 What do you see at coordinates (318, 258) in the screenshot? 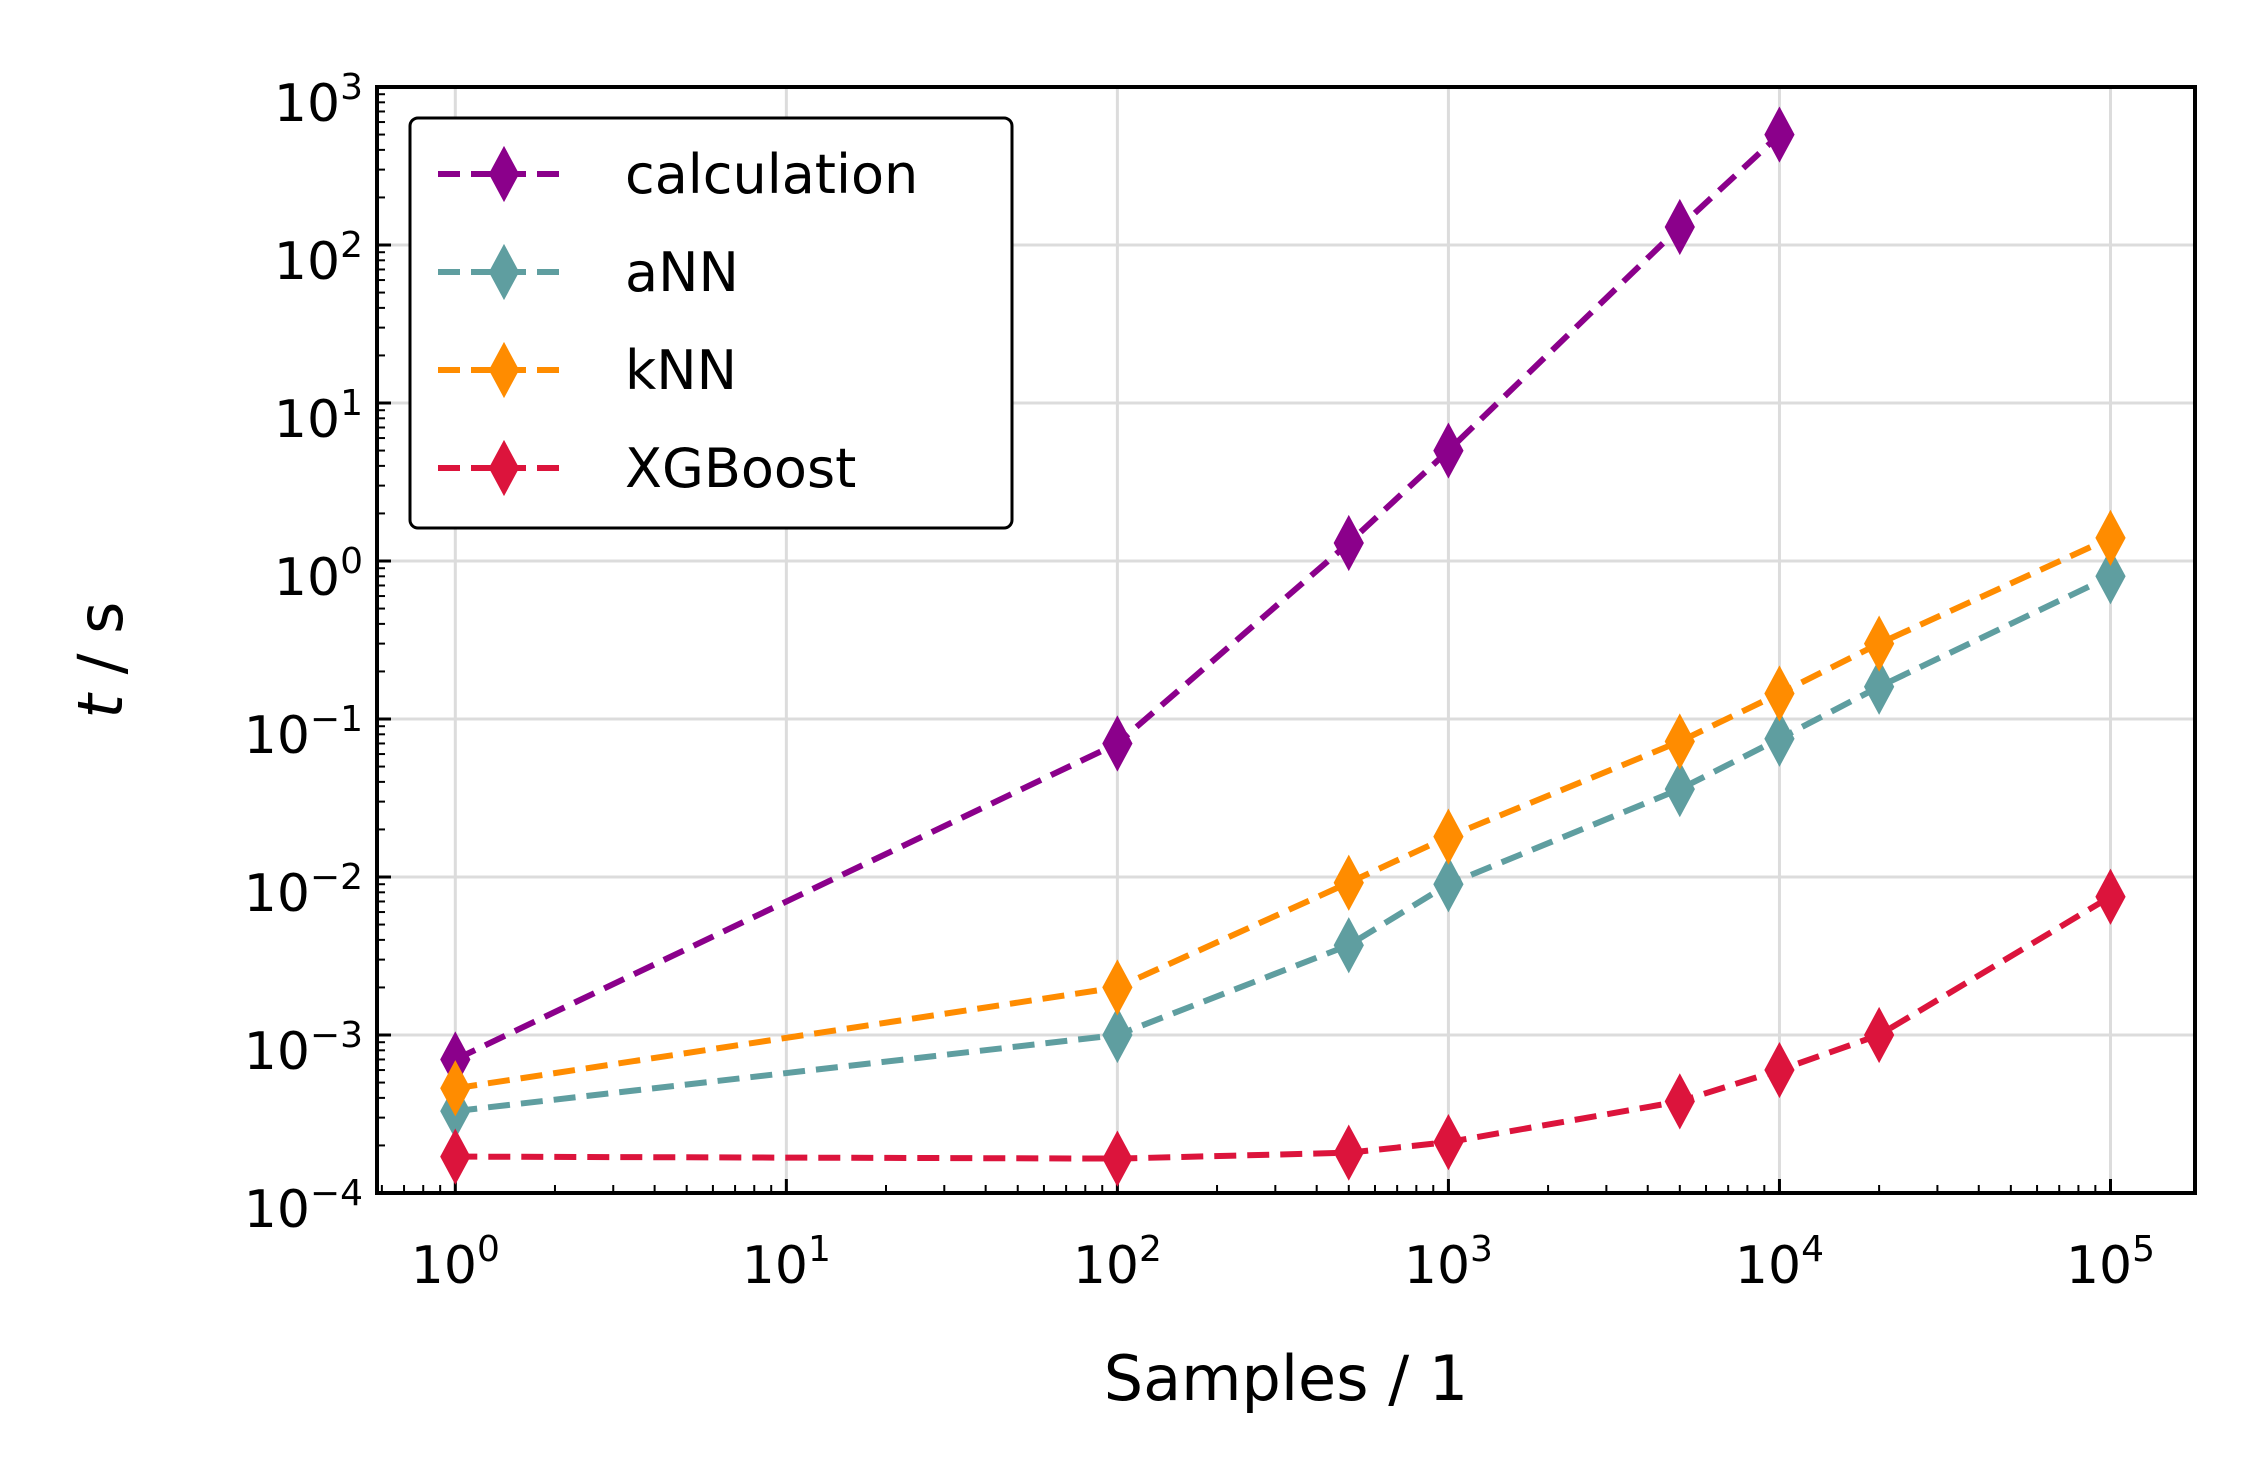
I see `y-tick-label: 10²` at bounding box center [318, 258].